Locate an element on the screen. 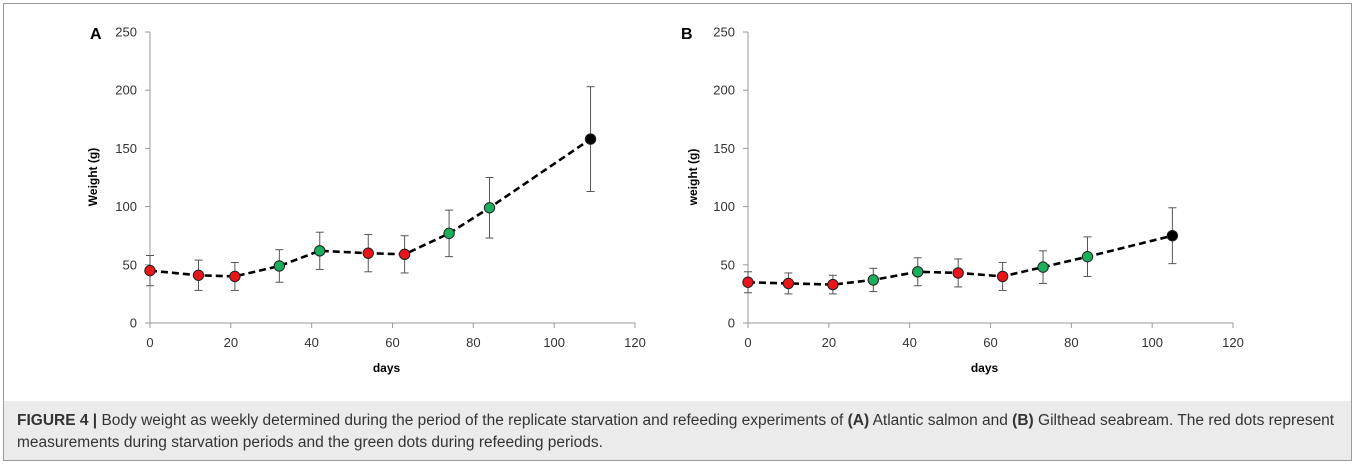 The image size is (1357, 467). panel-b-data-point-black is located at coordinates (1172, 236).